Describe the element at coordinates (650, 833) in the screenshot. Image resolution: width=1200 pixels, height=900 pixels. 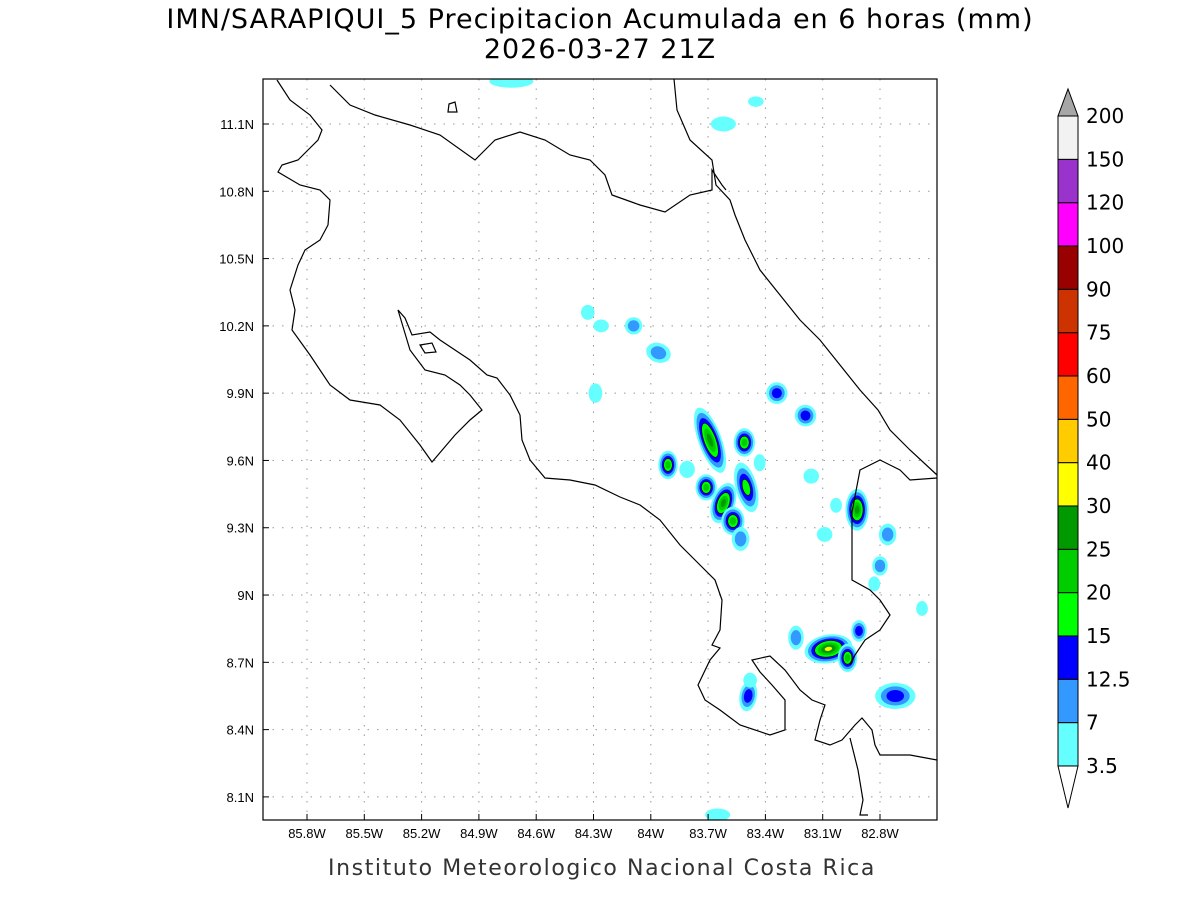
I see `x-tick-label: 84W` at that location.